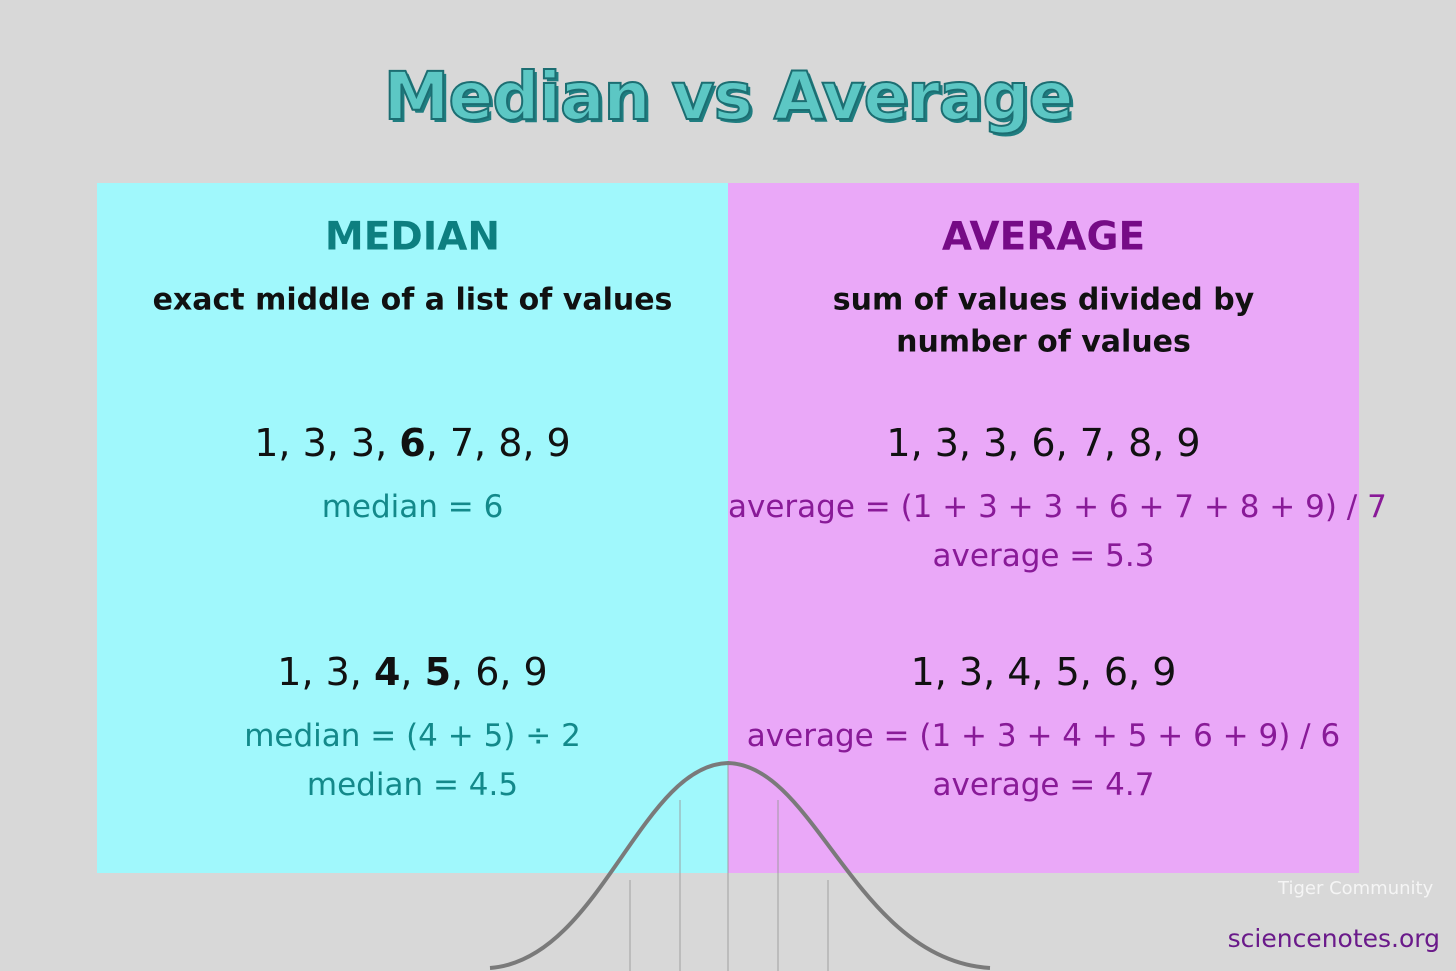 The image size is (1456, 971). I want to click on list-text: 1, 3, 3, 6, 7, 8, 9, so click(1043, 443).